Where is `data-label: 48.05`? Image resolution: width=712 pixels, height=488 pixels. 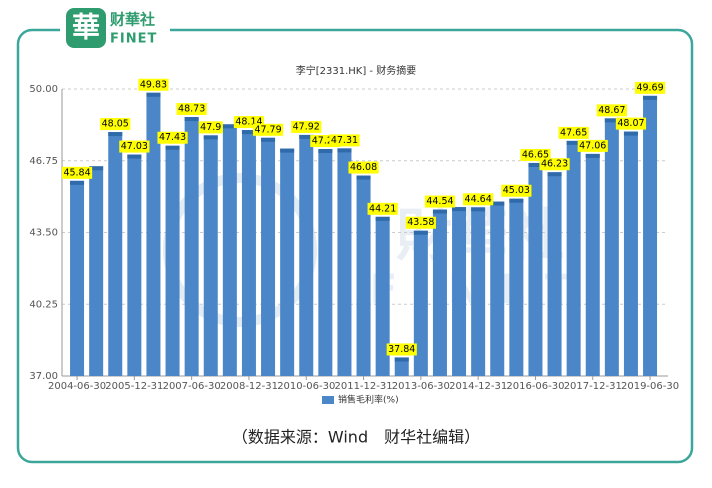 data-label: 48.05 is located at coordinates (115, 124).